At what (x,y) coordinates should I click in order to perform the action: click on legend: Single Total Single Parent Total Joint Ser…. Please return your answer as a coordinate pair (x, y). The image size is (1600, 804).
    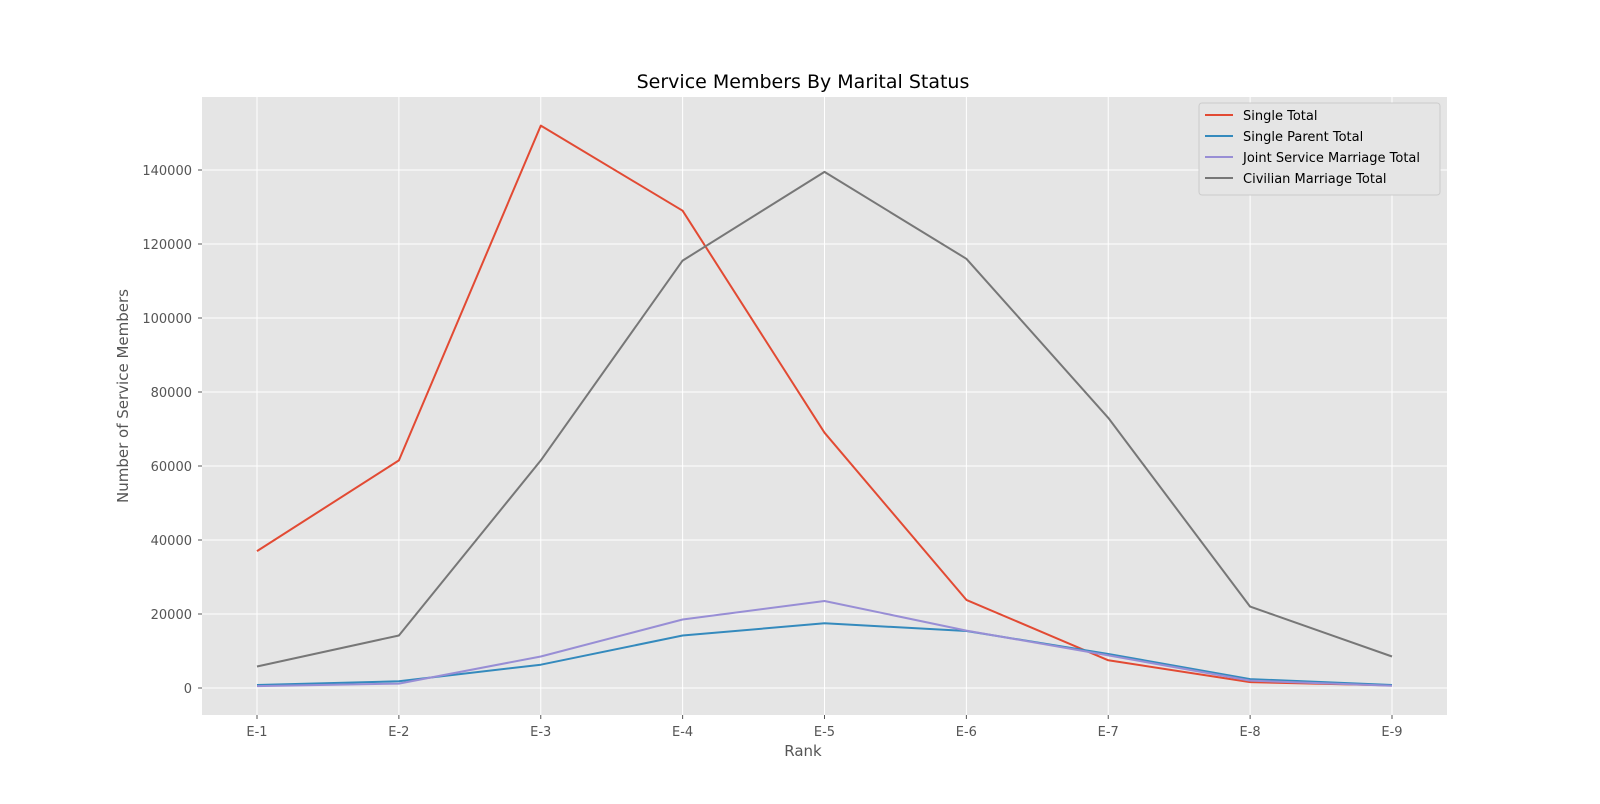
    Looking at the image, I should click on (1319, 149).